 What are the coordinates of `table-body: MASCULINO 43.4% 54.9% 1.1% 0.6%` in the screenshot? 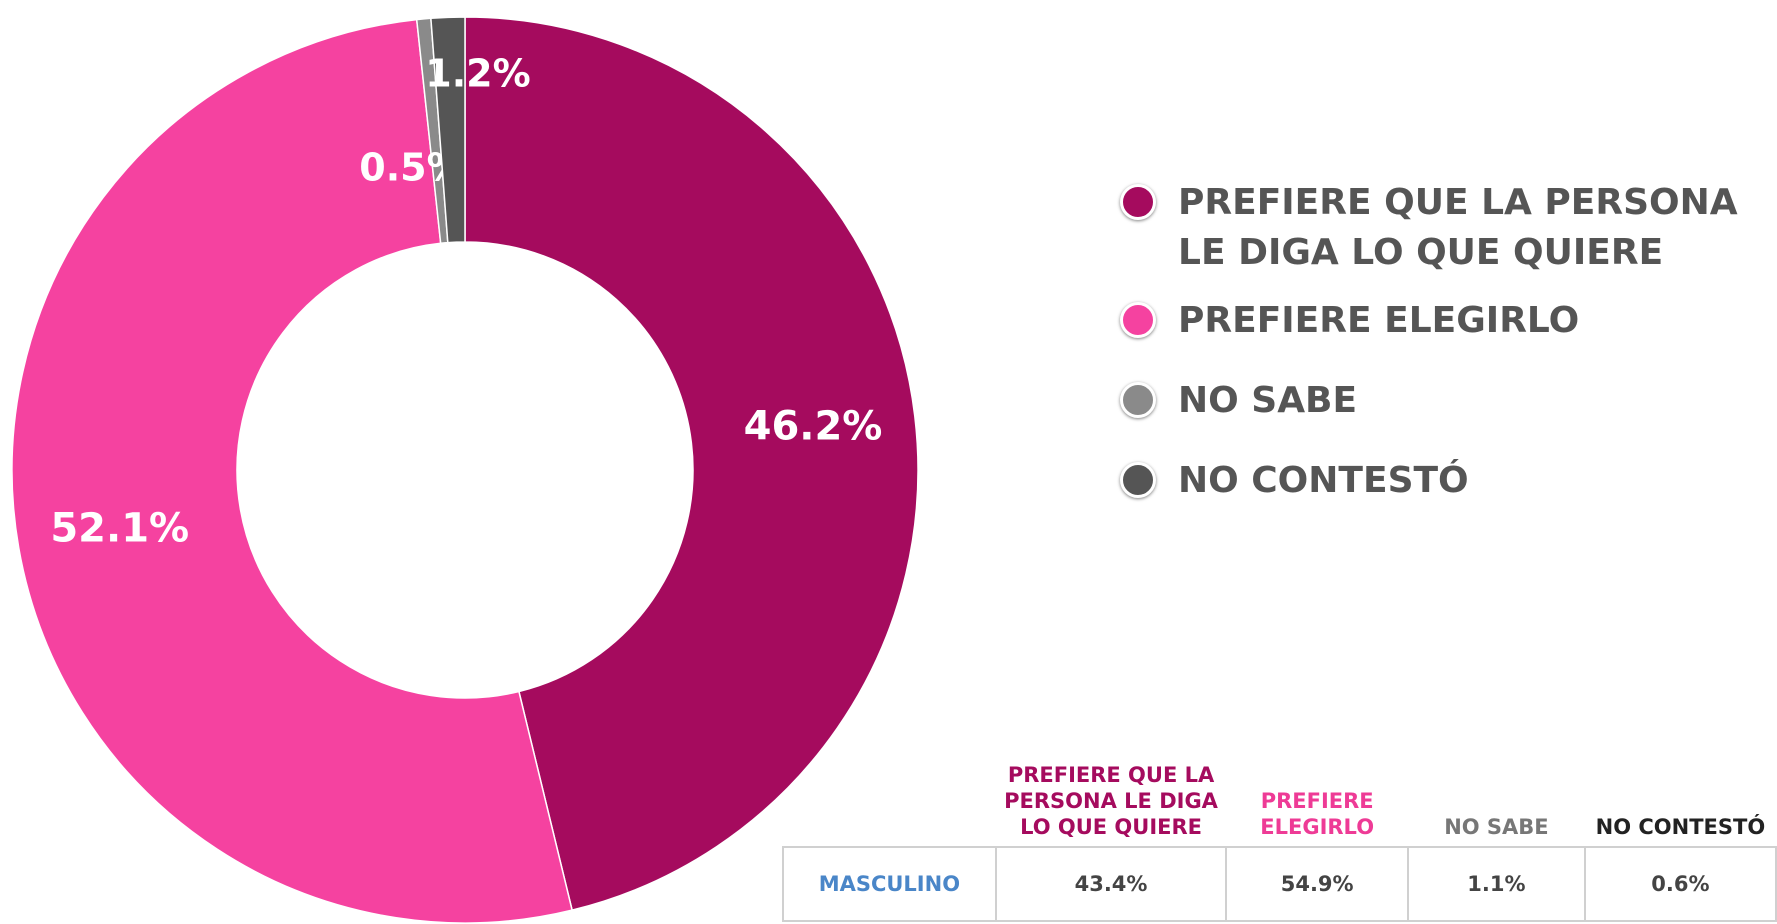 It's located at (1279, 884).